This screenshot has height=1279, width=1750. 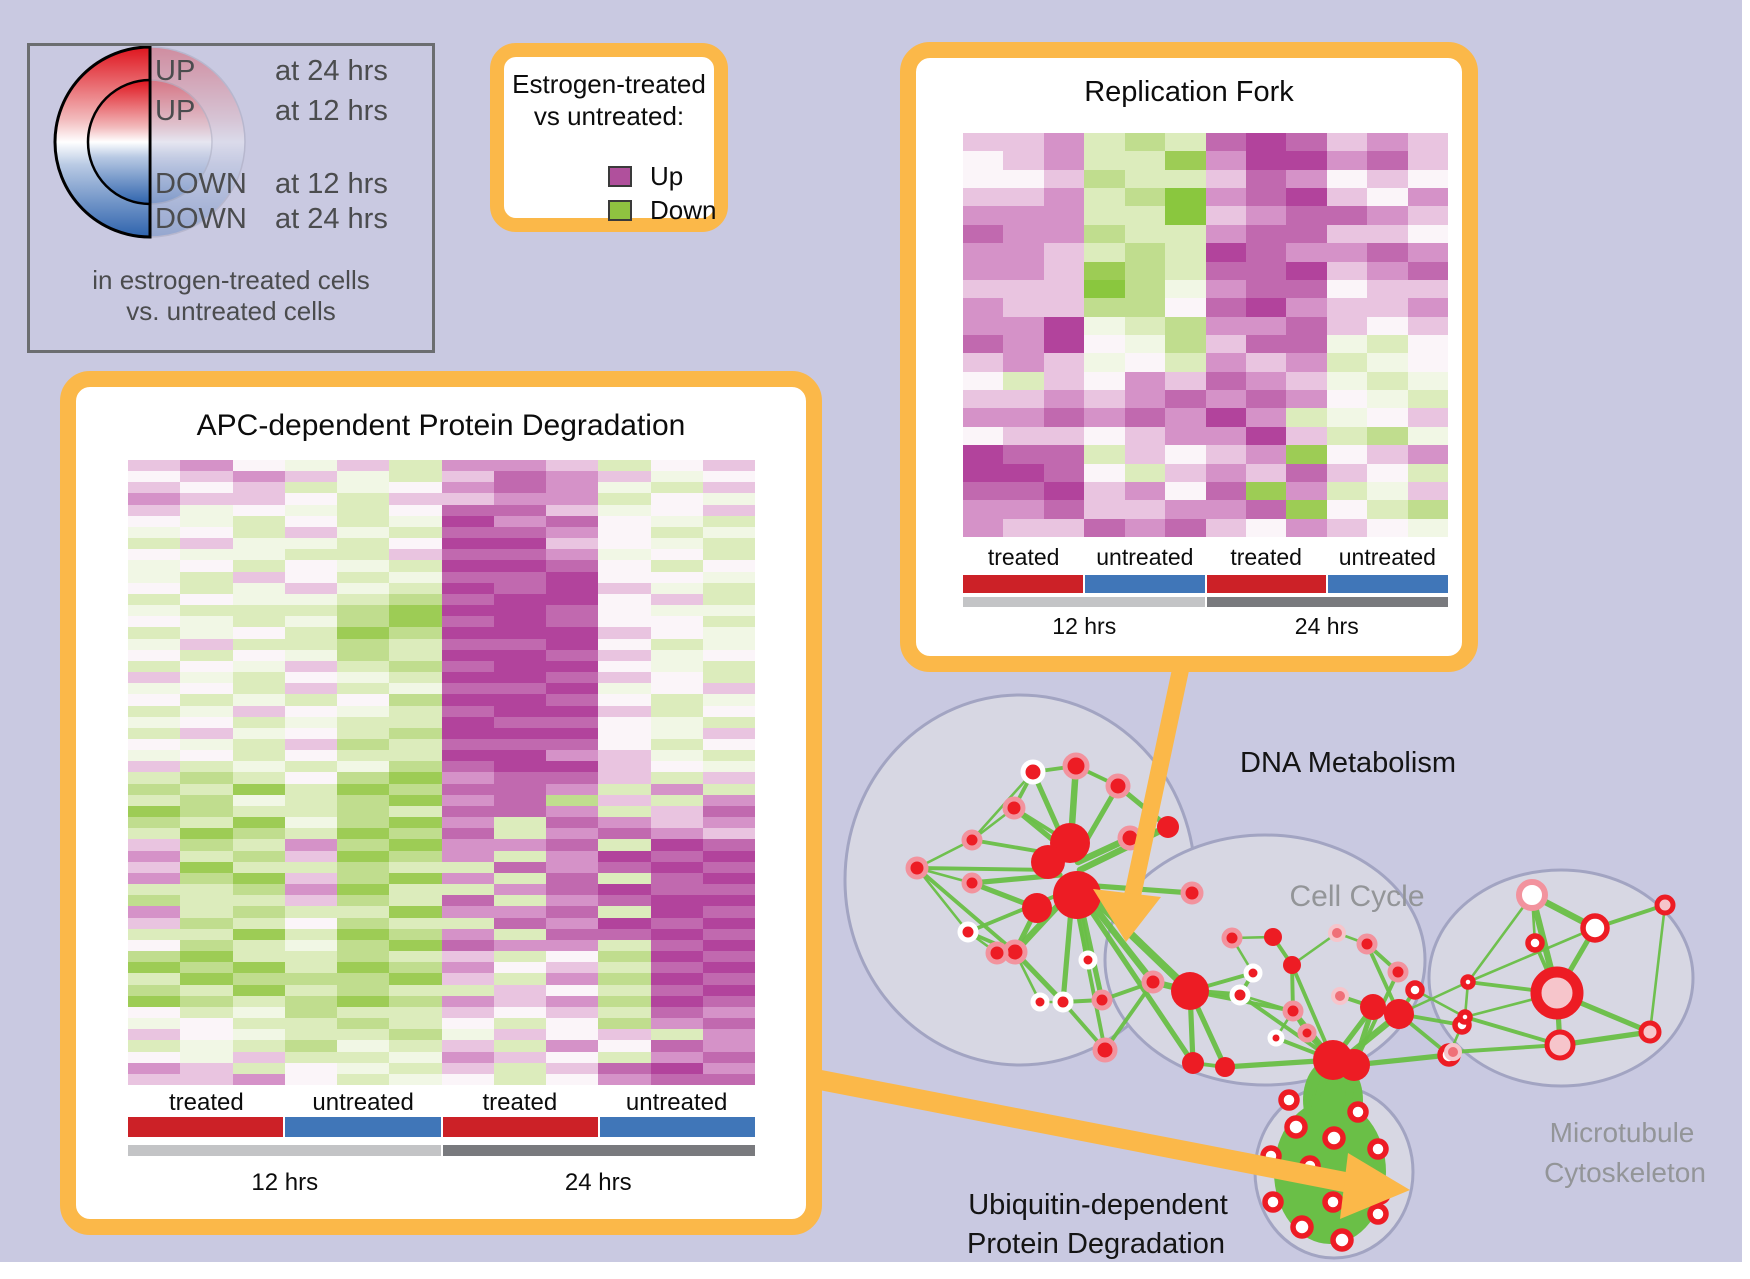 I want to click on direction-label: DOWN, so click(x=201, y=184).